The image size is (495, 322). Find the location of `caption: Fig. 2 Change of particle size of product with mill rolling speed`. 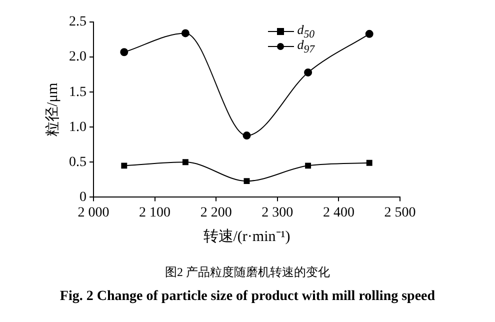

caption: Fig. 2 Change of particle size of product with mill rolling speed is located at coordinates (247, 297).